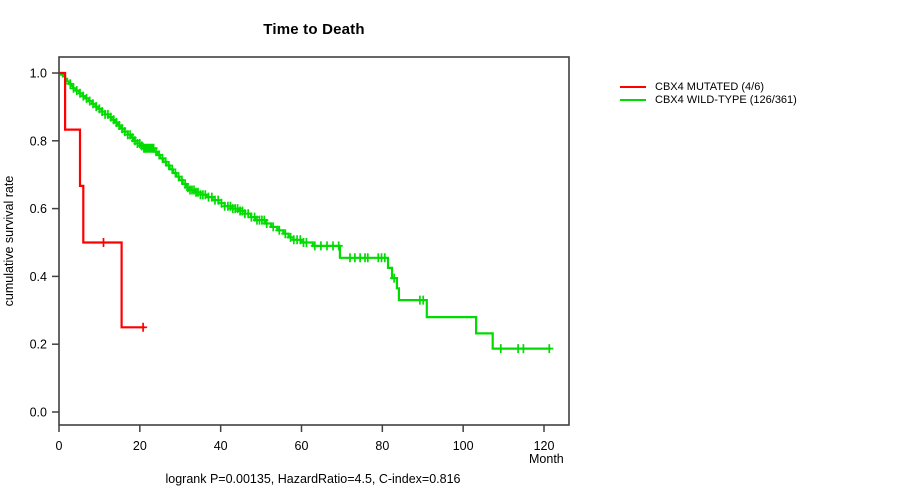 The height and width of the screenshot is (500, 900). Describe the element at coordinates (382, 446) in the screenshot. I see `x-tick-label: 80` at that location.